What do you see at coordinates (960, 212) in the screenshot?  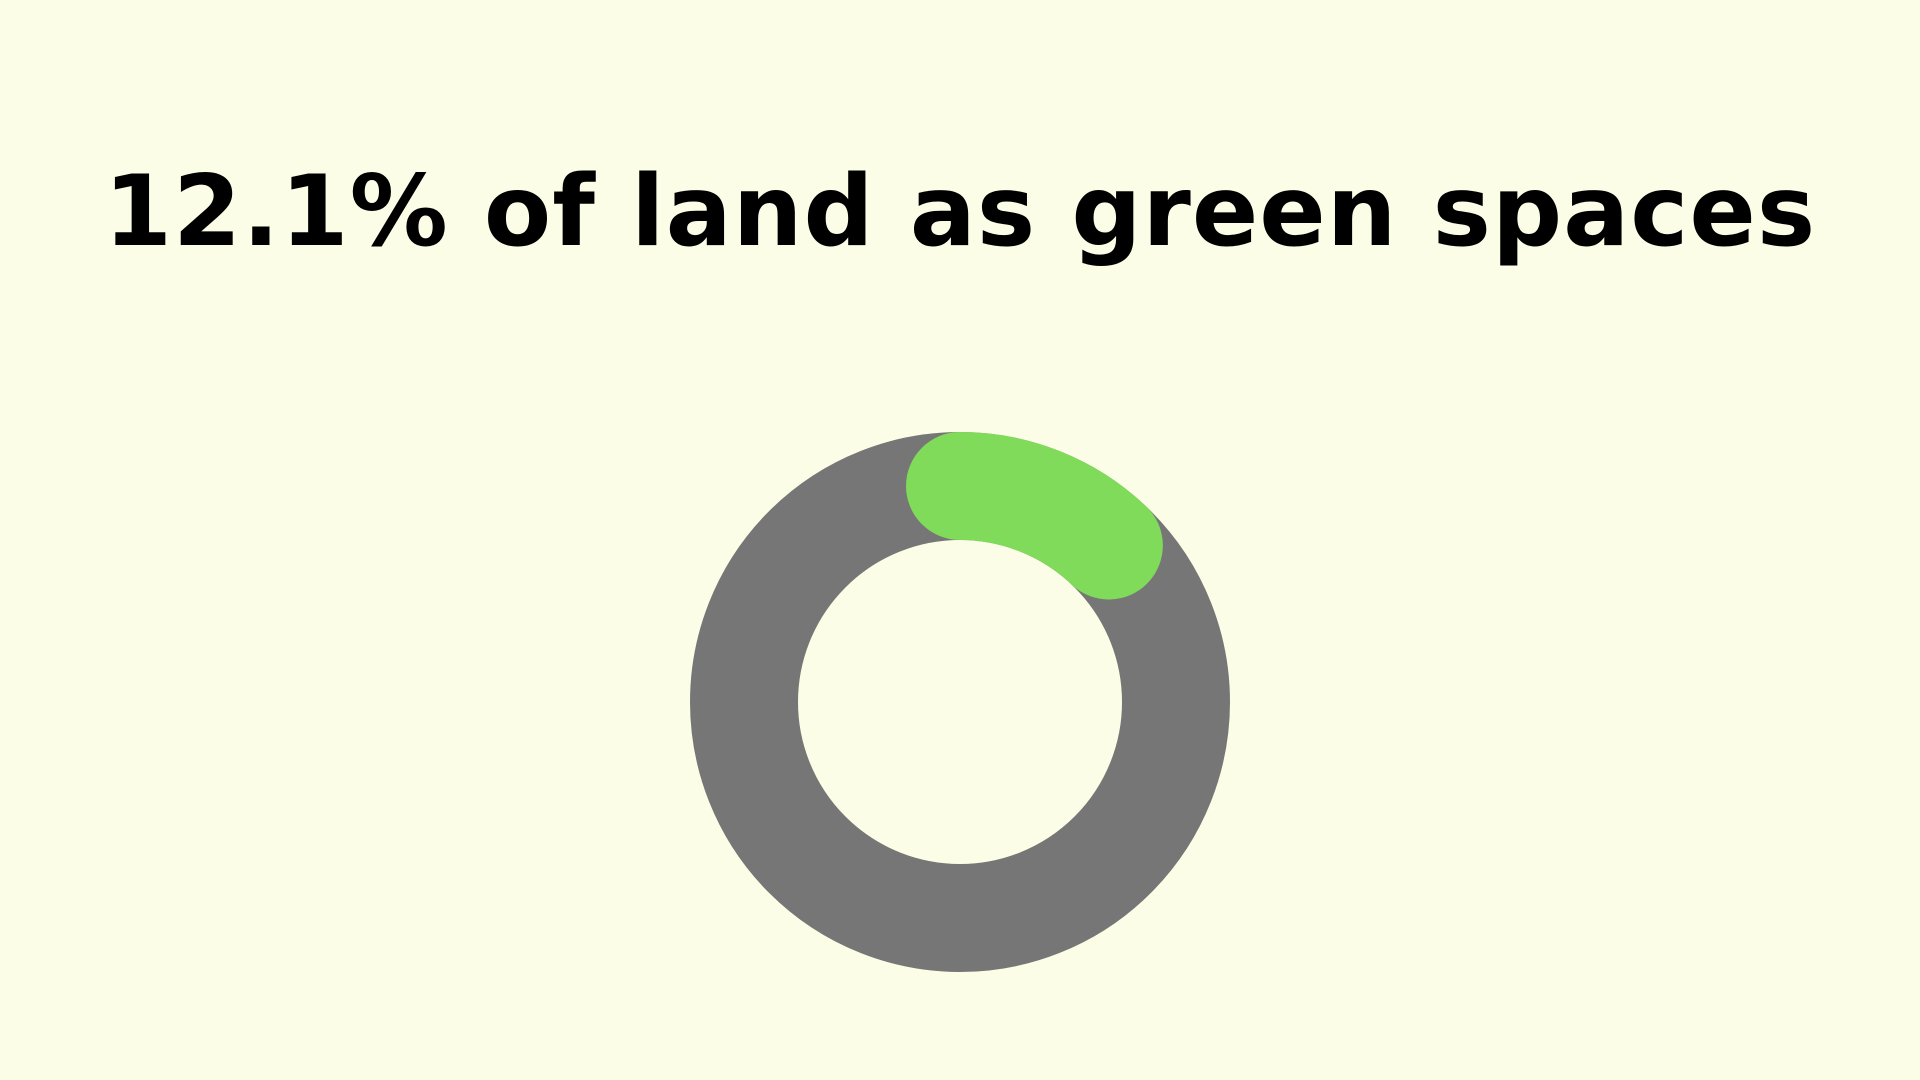 I see `chart-title: 12.1% of land as green spaces` at bounding box center [960, 212].